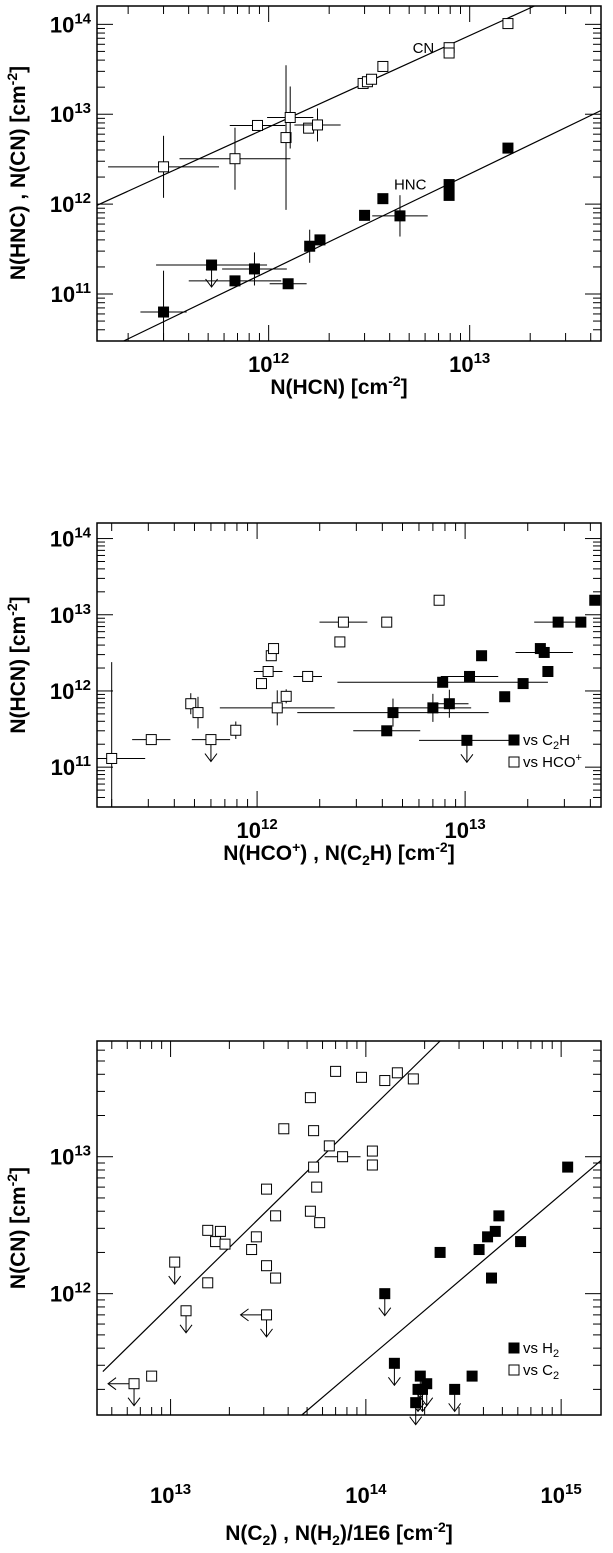  Describe the element at coordinates (257, 829) in the screenshot. I see `x-tick-label: 1012` at that location.